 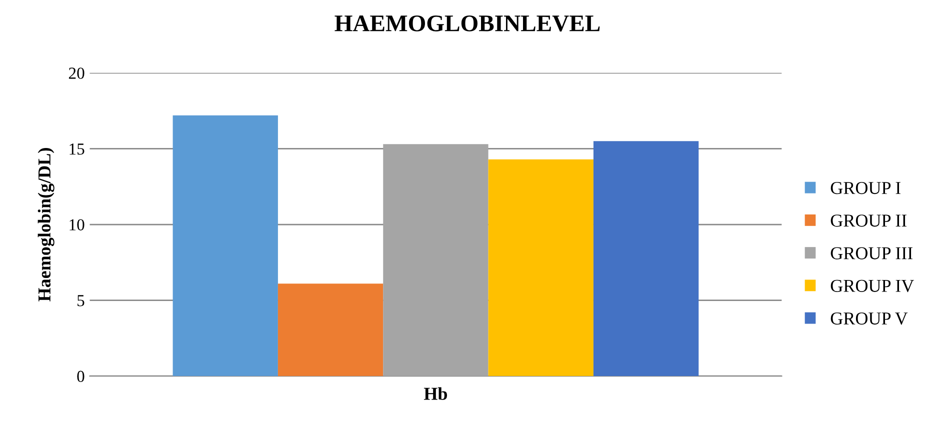 I want to click on y-tick-label: 0, so click(x=80, y=376).